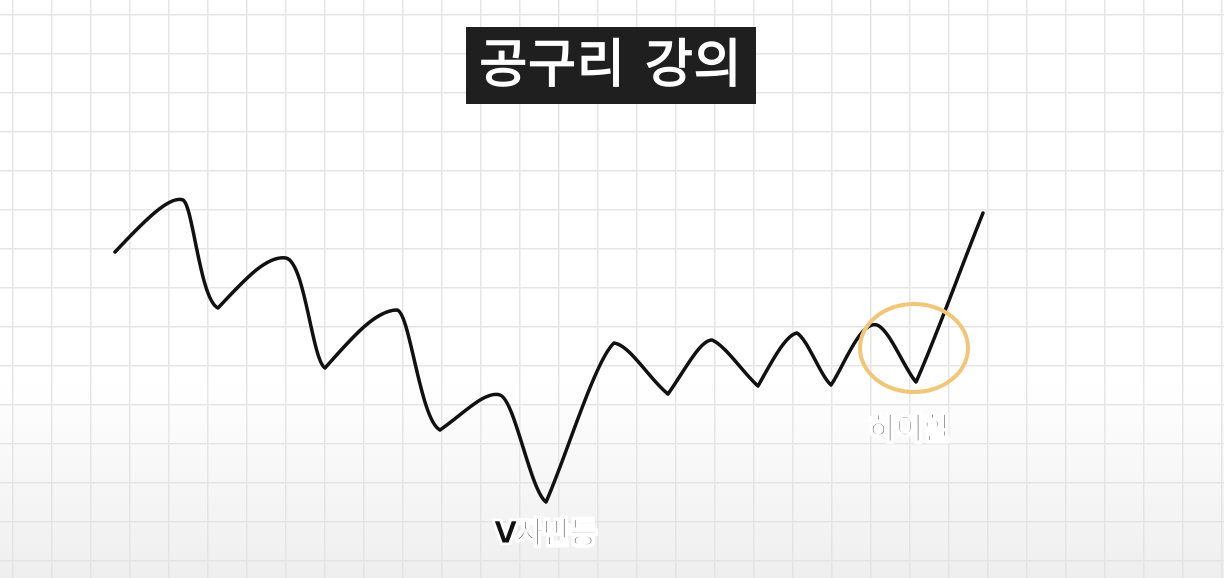 The height and width of the screenshot is (578, 1224). I want to click on high-heel-label: 하이힐, so click(910, 430).